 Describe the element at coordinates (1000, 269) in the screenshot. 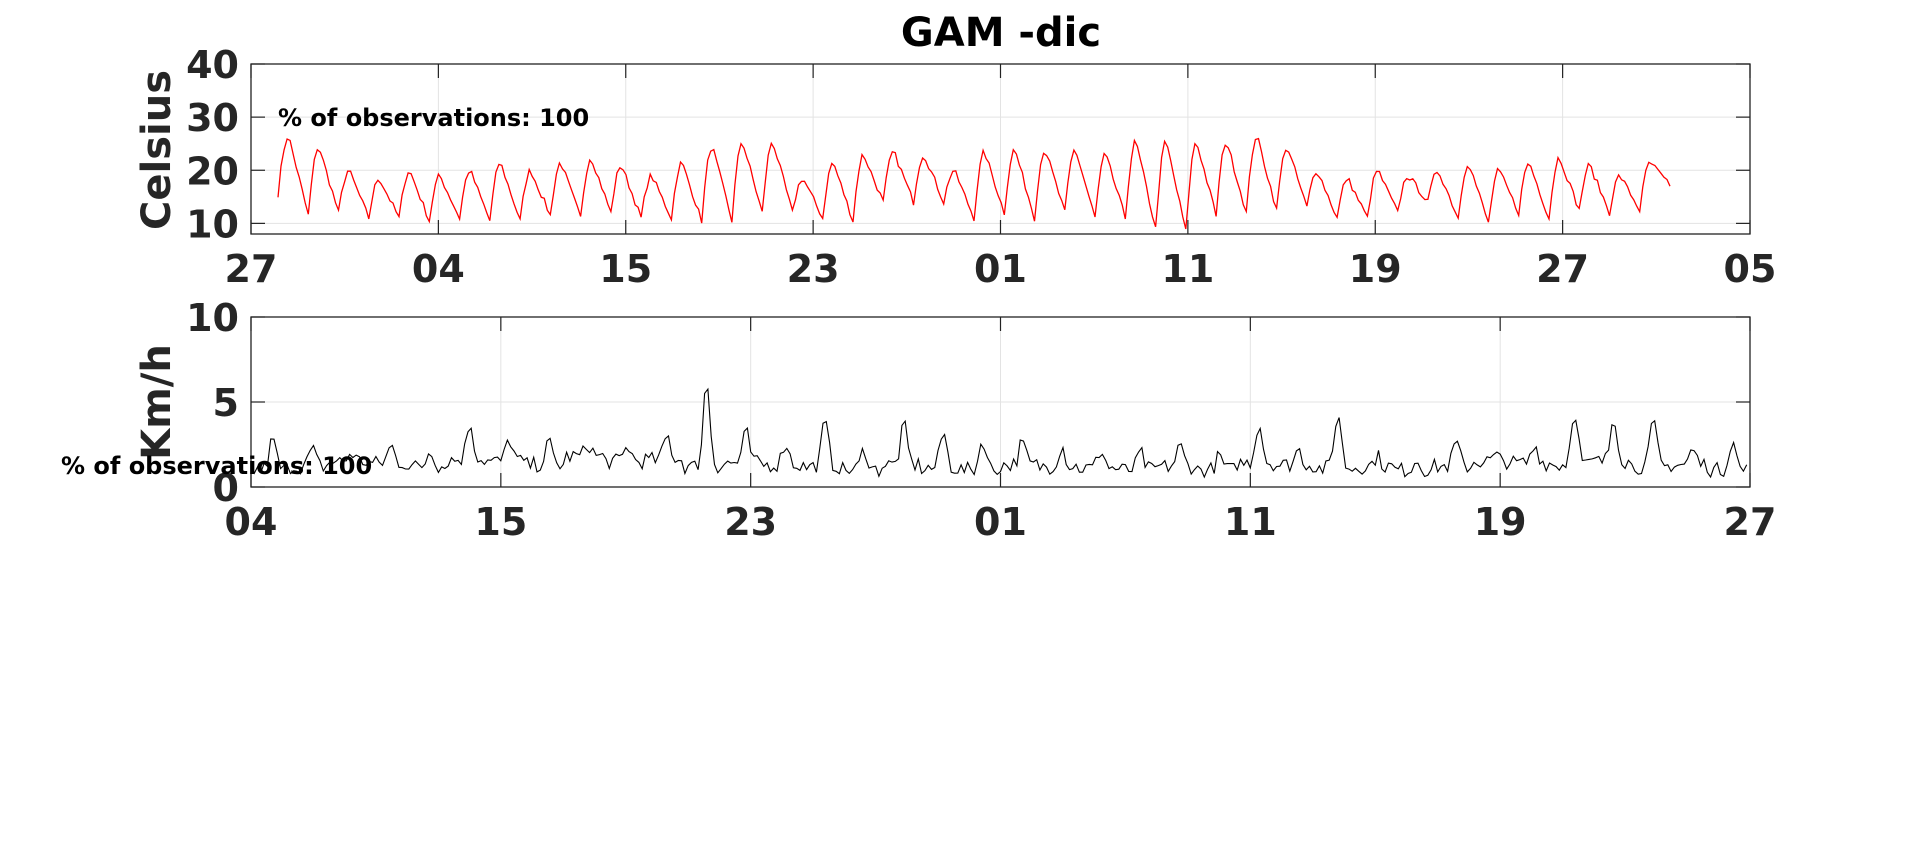

I see `temperature-x-tick-label: 01` at that location.